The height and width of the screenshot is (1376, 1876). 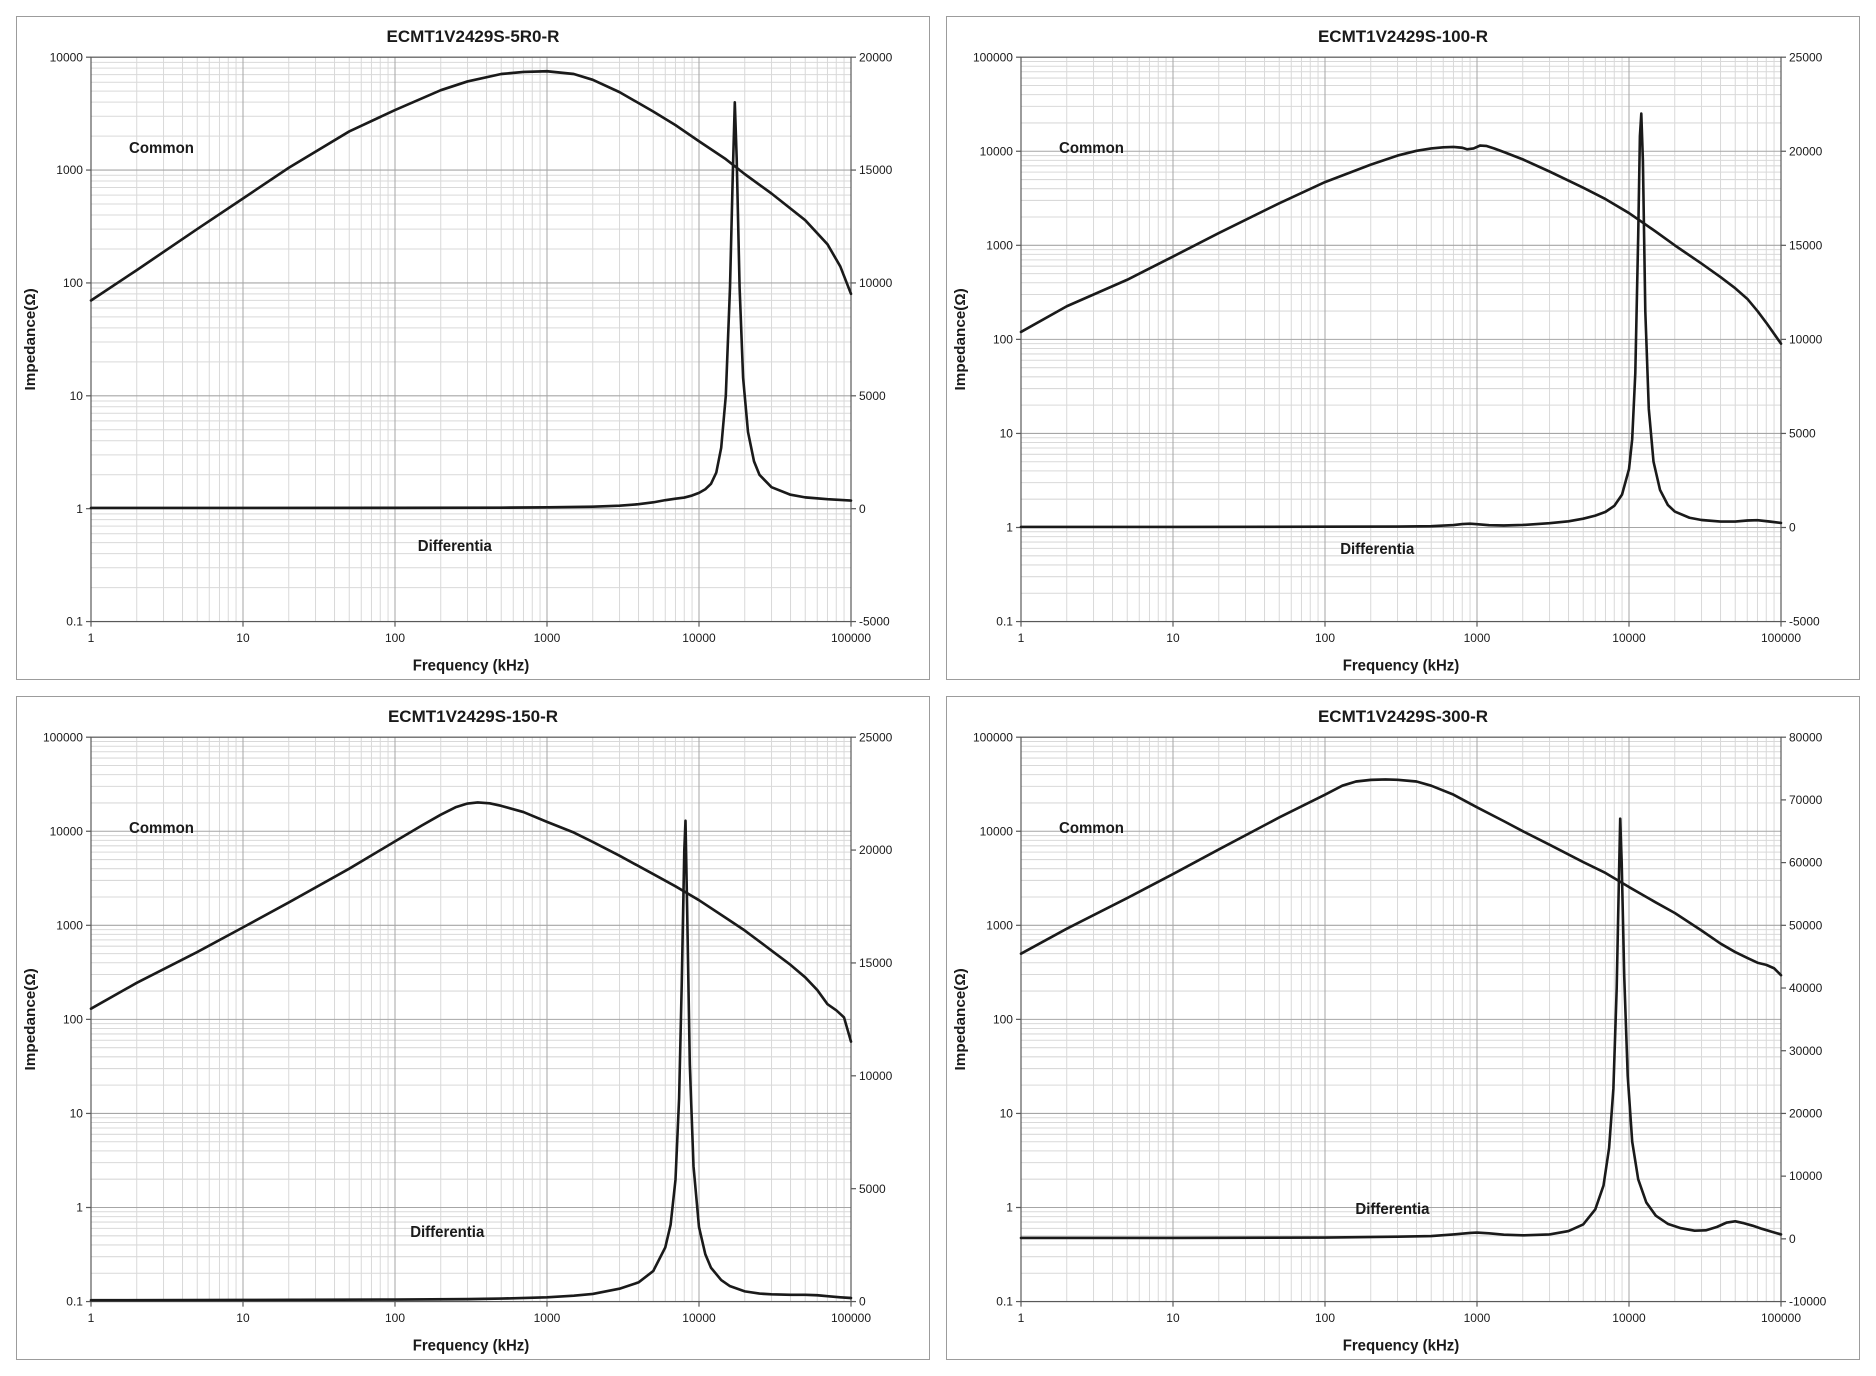 What do you see at coordinates (874, 622) in the screenshot?
I see `right-tick-label: -5000` at bounding box center [874, 622].